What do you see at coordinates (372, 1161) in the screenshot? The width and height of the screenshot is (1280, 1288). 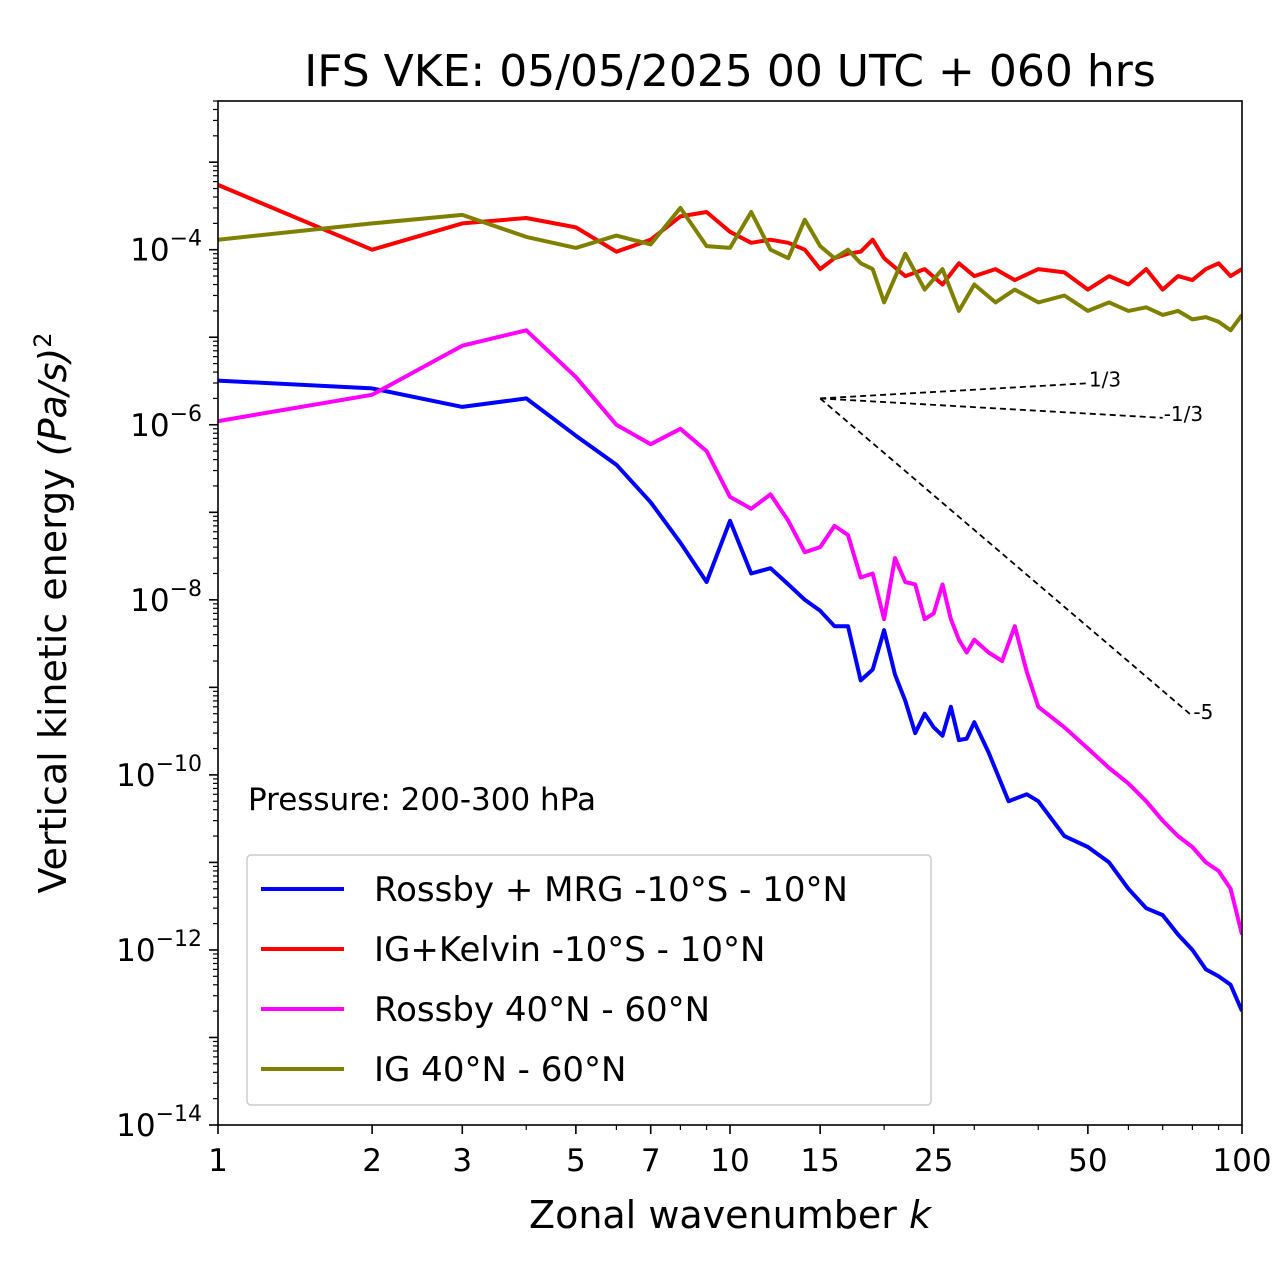 I see `x-tick-label: 2` at bounding box center [372, 1161].